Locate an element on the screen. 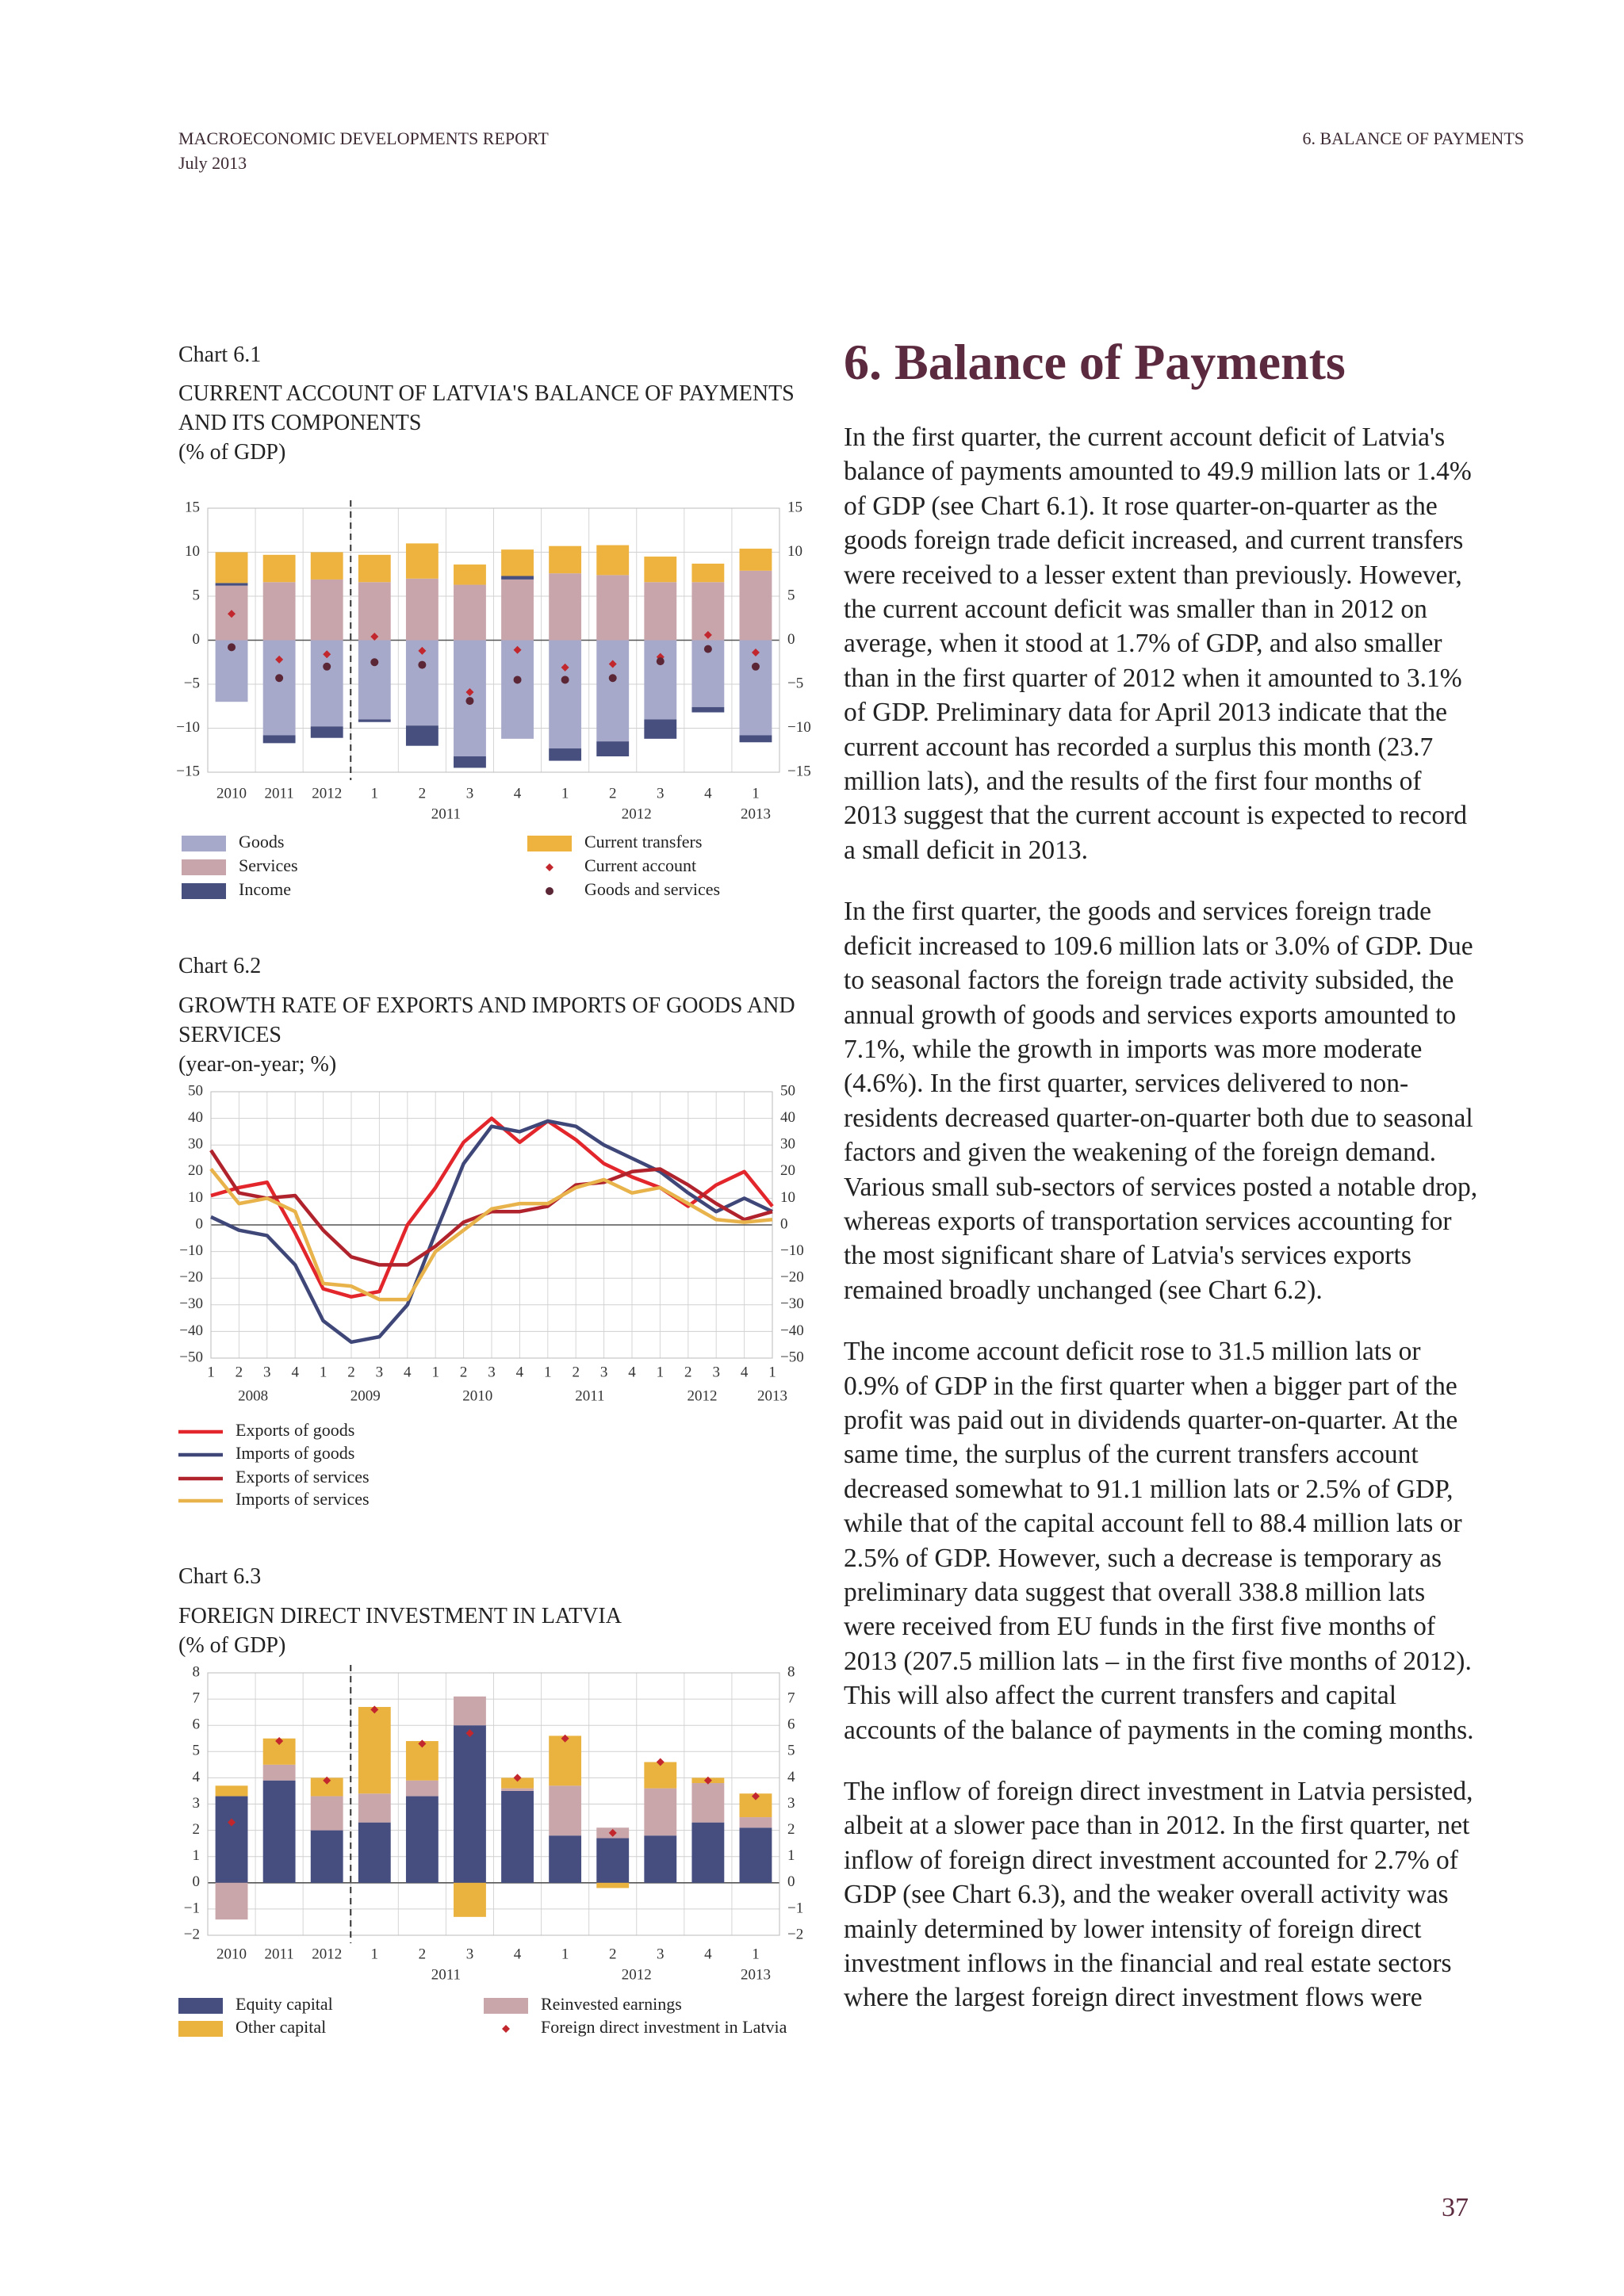 This screenshot has height=2296, width=1624. y-tick-label: 50 is located at coordinates (195, 1091).